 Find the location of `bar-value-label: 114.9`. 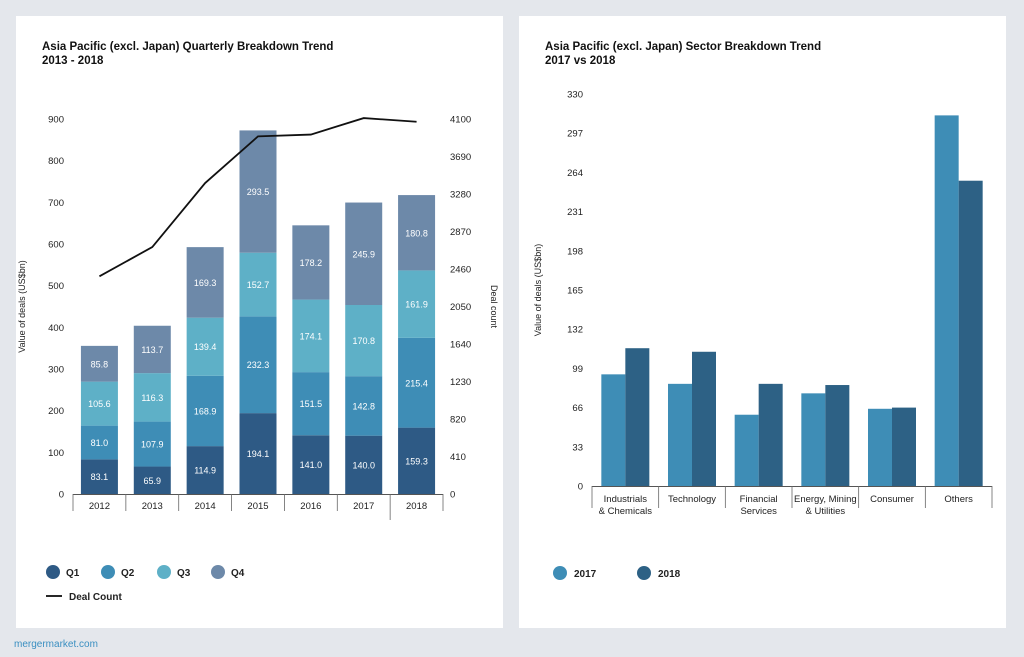

bar-value-label: 114.9 is located at coordinates (205, 471).